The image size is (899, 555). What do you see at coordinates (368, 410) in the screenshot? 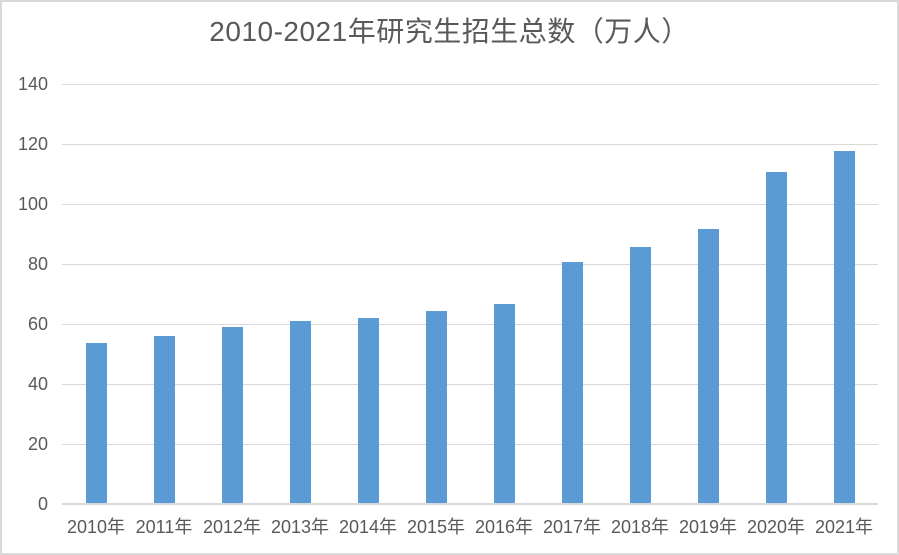
I see `bar-2014年` at bounding box center [368, 410].